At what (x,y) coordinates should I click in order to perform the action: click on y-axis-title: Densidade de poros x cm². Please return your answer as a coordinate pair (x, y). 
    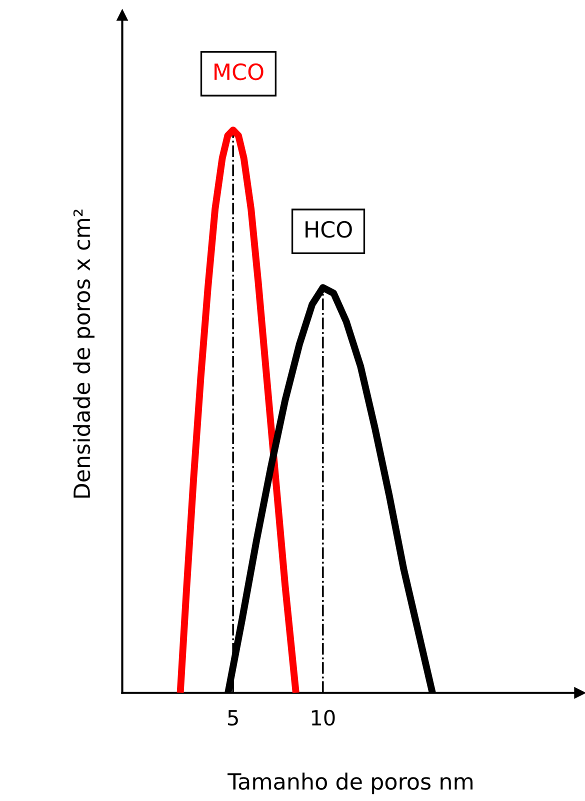
    Looking at the image, I should click on (83, 354).